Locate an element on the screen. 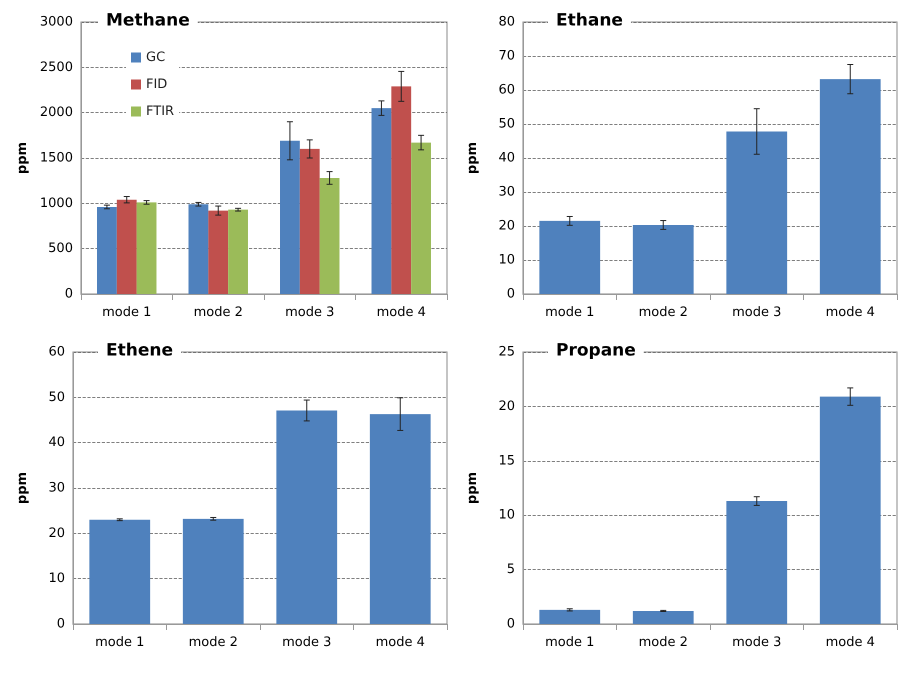 Image resolution: width=915 pixels, height=673 pixels. y-tick-label: 25 is located at coordinates (506, 352).